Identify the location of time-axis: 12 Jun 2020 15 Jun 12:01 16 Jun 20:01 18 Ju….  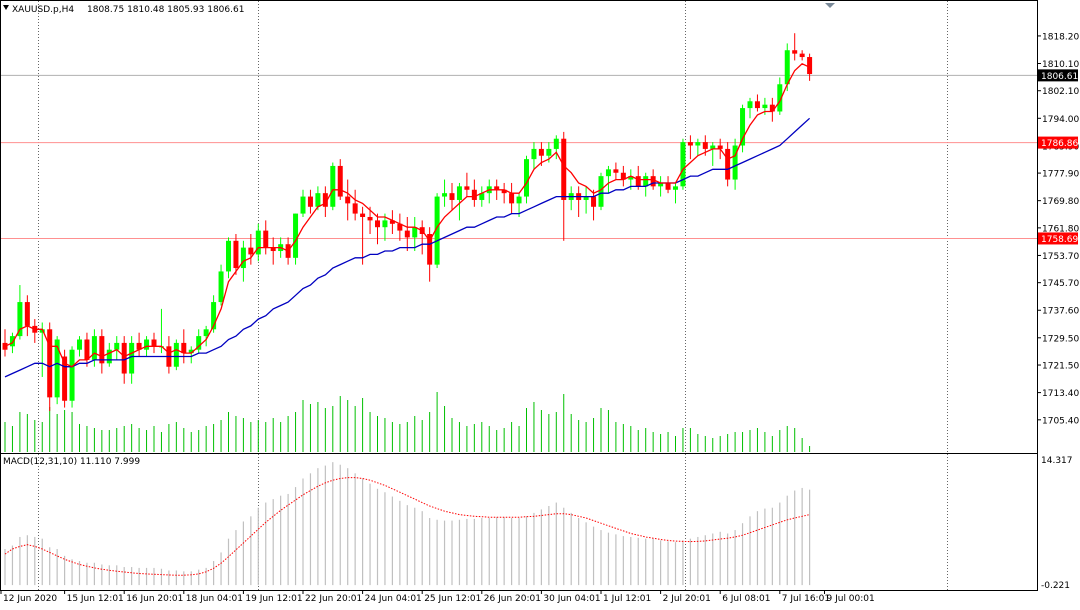
(437, 597).